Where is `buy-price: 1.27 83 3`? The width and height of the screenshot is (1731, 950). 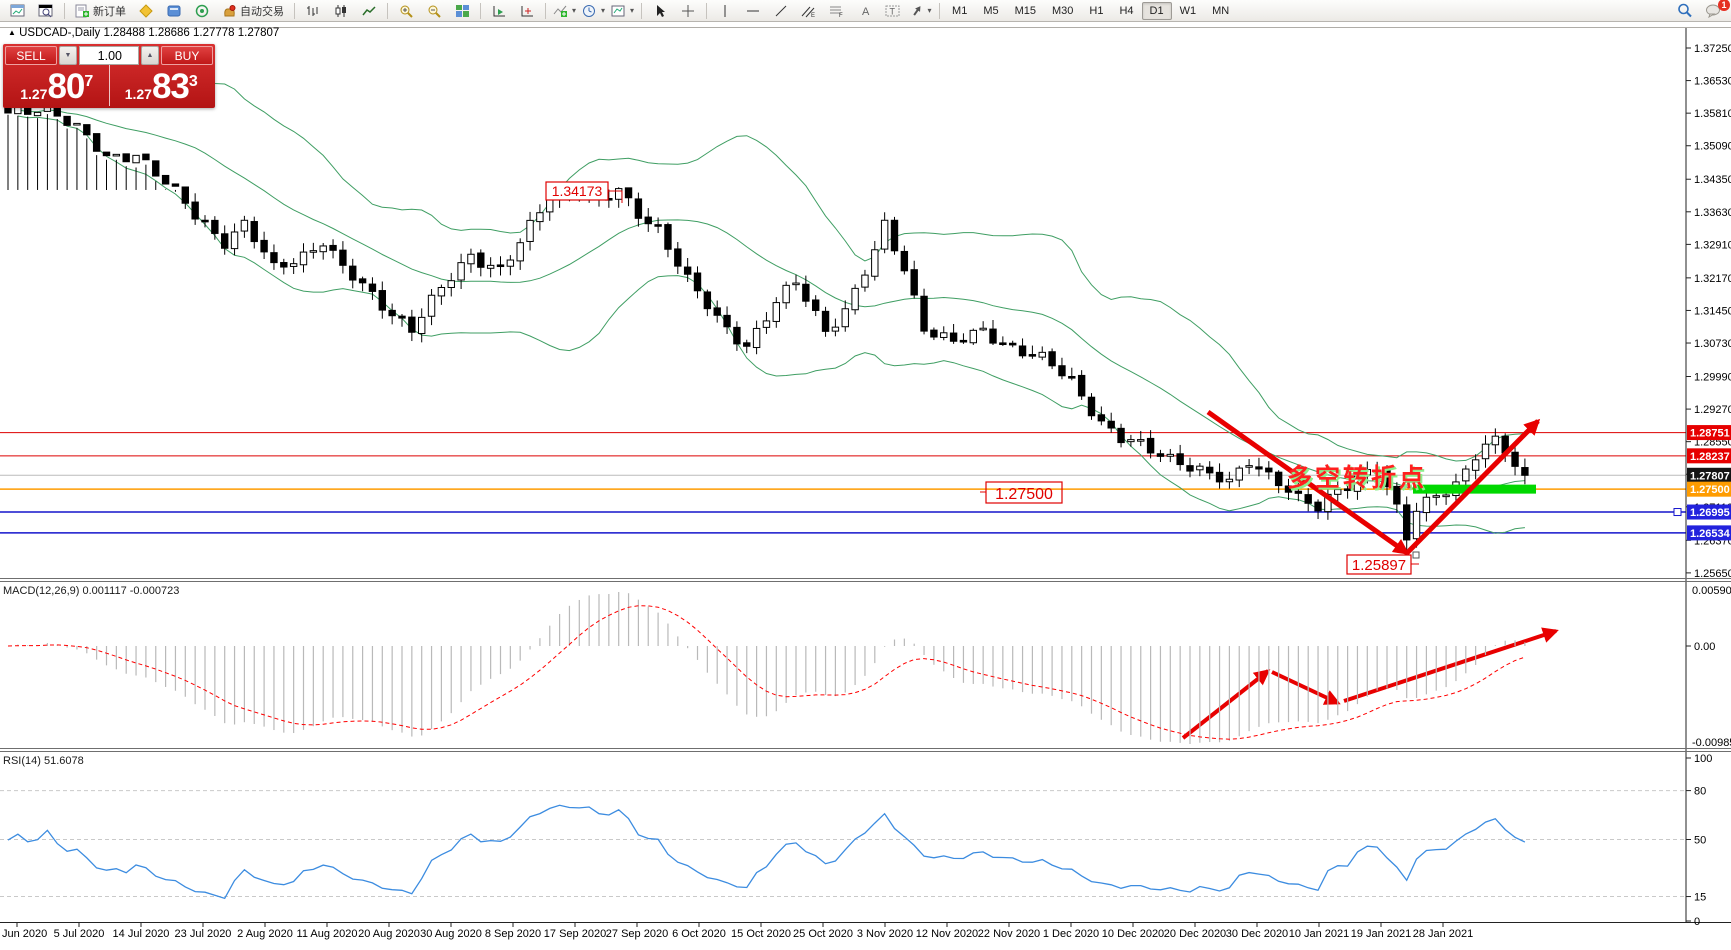
buy-price: 1.27 83 3 is located at coordinates (162, 85).